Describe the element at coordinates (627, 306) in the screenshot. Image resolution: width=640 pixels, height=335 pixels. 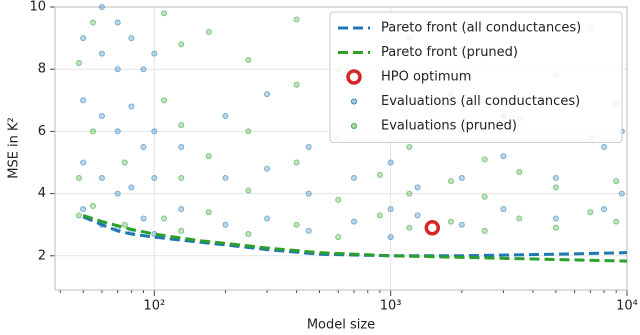
I see `x-tick-label: 10⁴` at that location.